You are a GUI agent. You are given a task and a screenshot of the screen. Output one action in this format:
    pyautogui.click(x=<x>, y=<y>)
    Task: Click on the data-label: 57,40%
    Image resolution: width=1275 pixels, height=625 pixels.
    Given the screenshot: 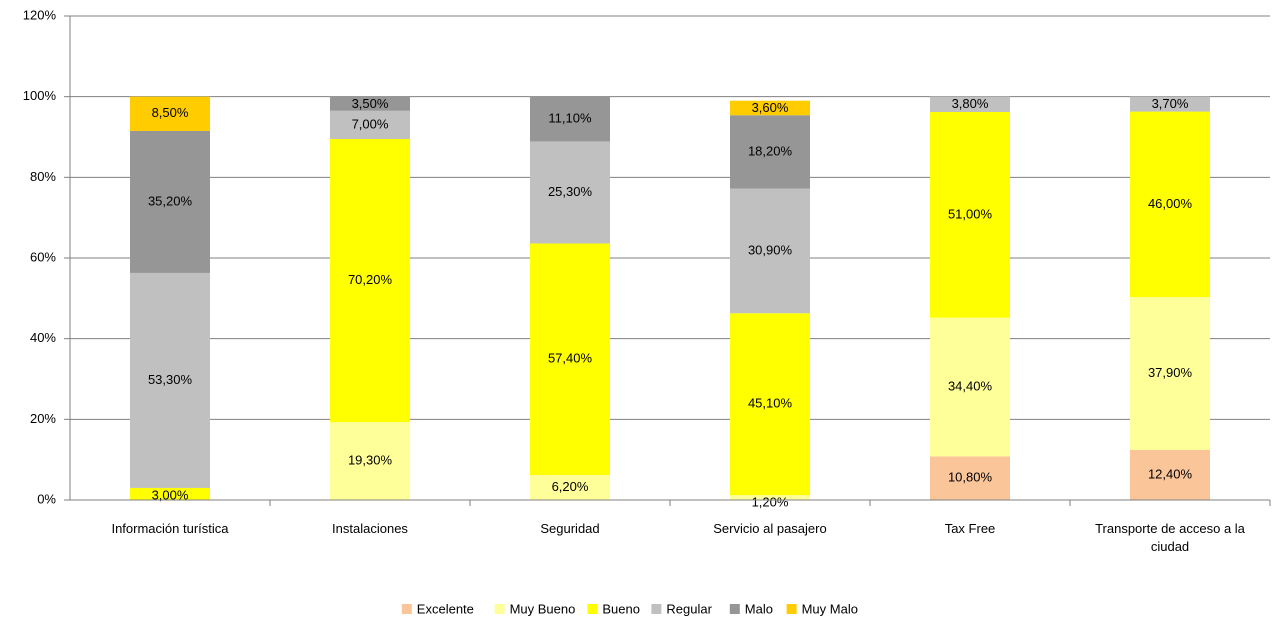 What is the action you would take?
    pyautogui.click(x=570, y=358)
    